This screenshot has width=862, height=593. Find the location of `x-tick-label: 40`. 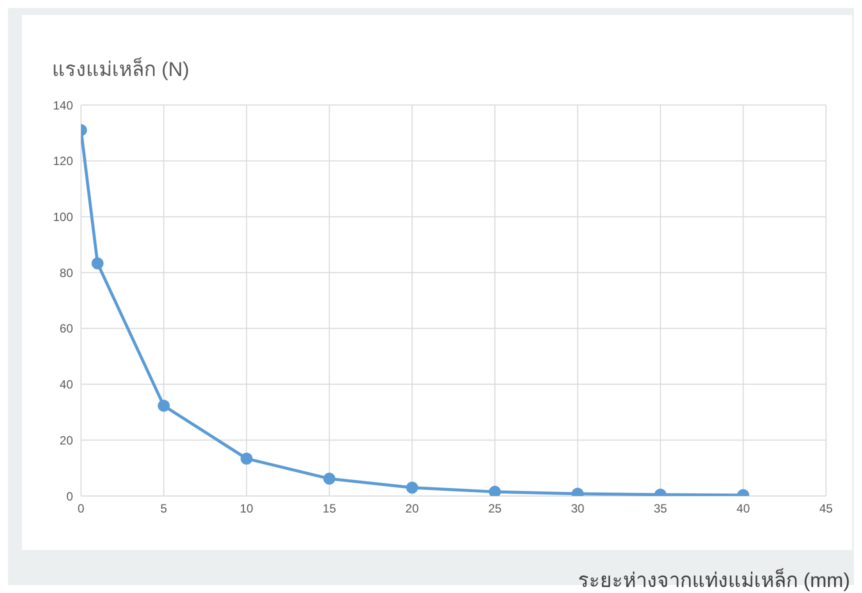

x-tick-label: 40 is located at coordinates (743, 509).